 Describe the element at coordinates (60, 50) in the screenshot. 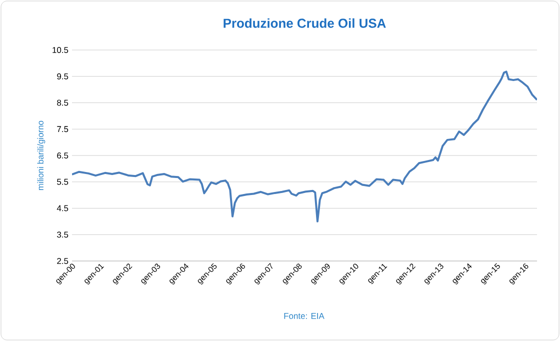

I see `y-tick-label: 10.5` at that location.